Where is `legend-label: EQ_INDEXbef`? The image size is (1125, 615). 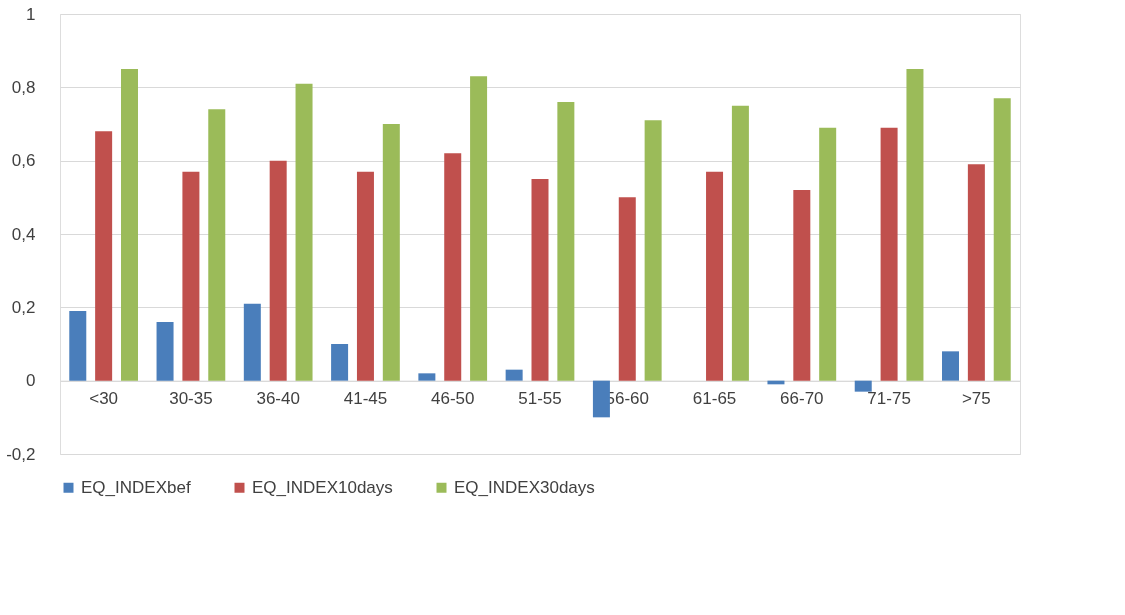
legend-label: EQ_INDEXbef is located at coordinates (136, 487).